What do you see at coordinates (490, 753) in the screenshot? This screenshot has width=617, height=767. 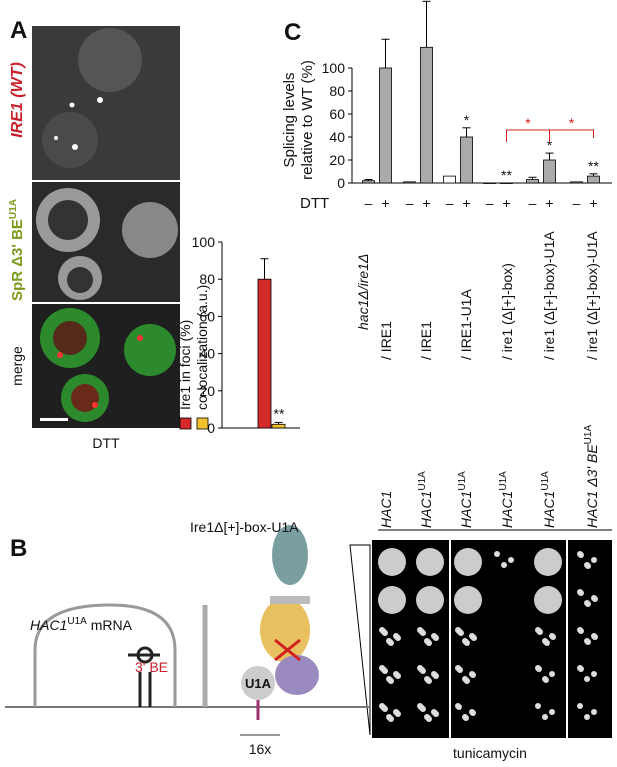 I see `plate-label: tunicamycin` at bounding box center [490, 753].